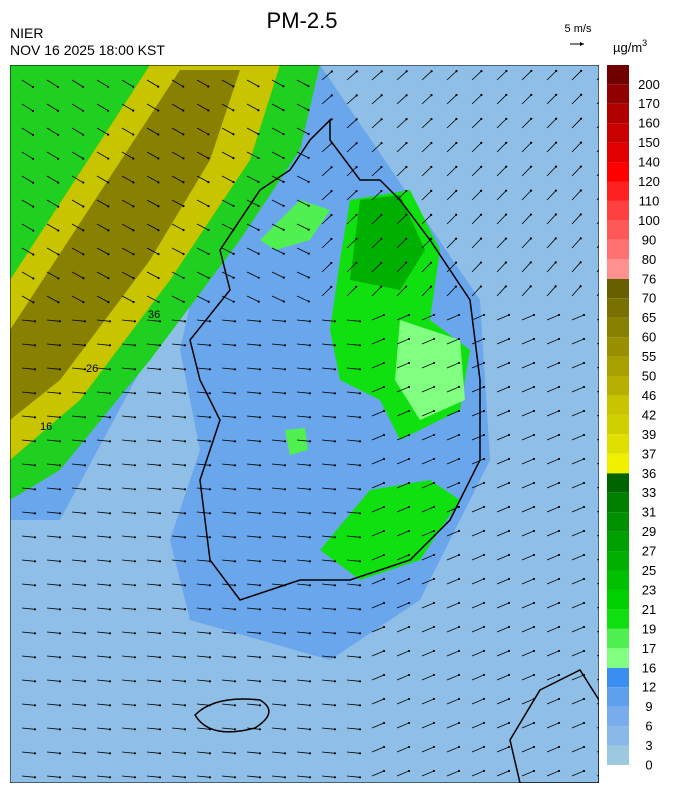  Describe the element at coordinates (644, 43) in the screenshot. I see `unit-sup: 3` at that location.